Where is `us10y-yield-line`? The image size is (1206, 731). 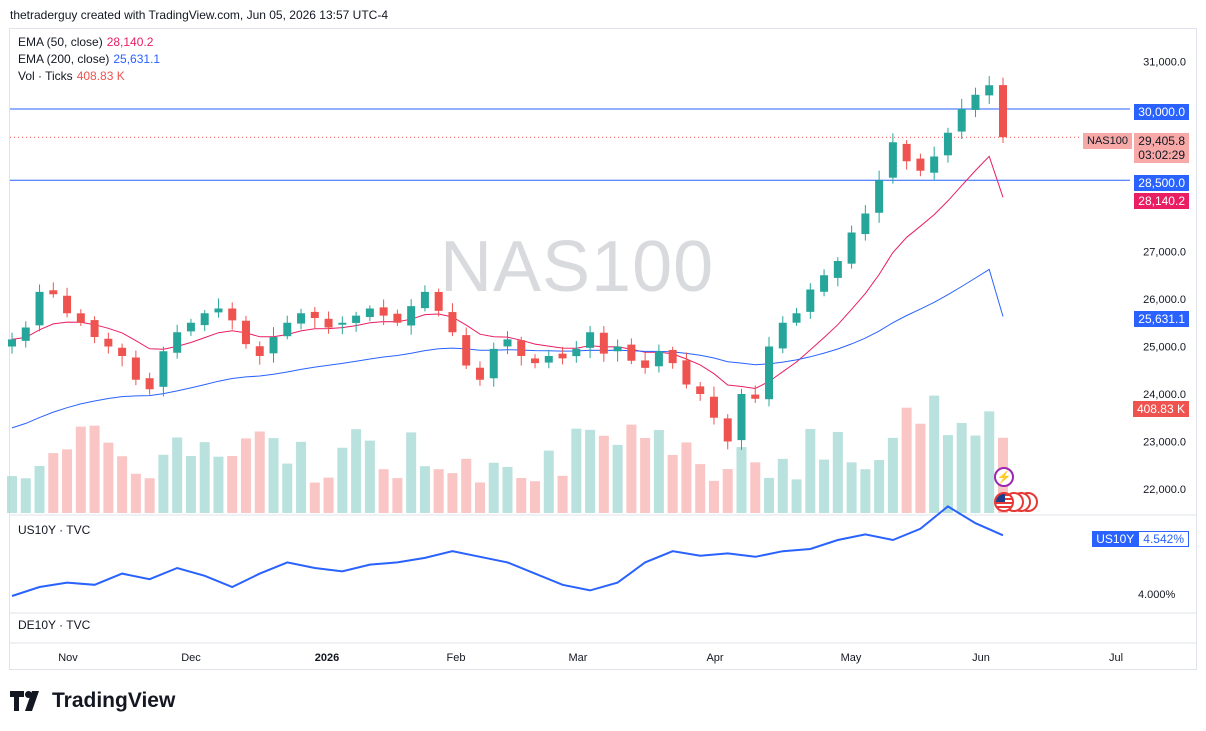
us10y-yield-line is located at coordinates (507, 551).